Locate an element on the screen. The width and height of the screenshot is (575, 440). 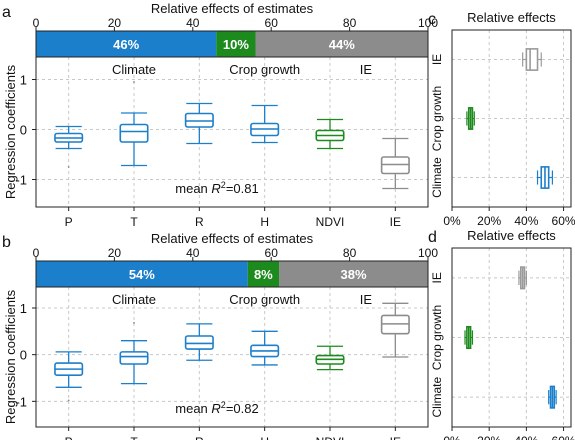
x-tick-label: 0% is located at coordinates (452, 437).